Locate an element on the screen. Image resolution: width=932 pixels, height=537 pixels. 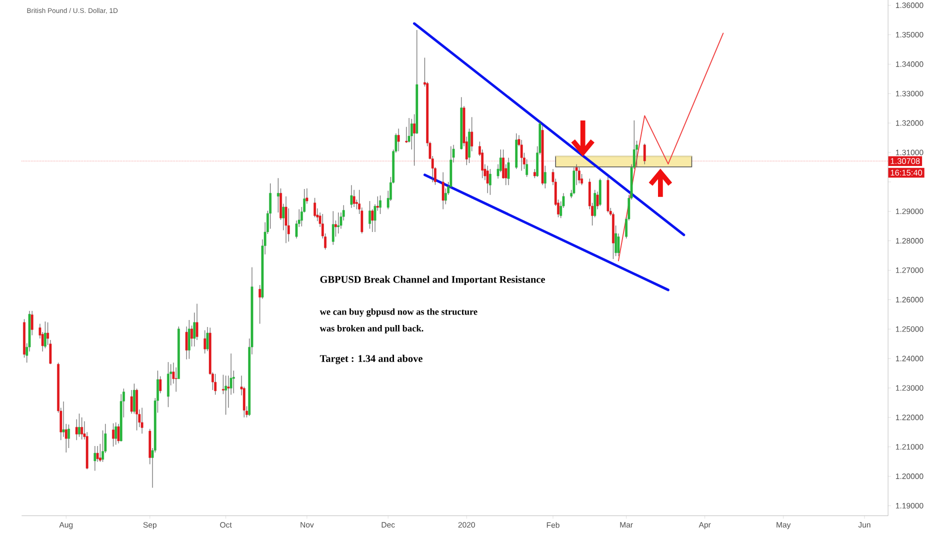
annotation: we can buy gbpusd now as the structure is located at coordinates (399, 312).